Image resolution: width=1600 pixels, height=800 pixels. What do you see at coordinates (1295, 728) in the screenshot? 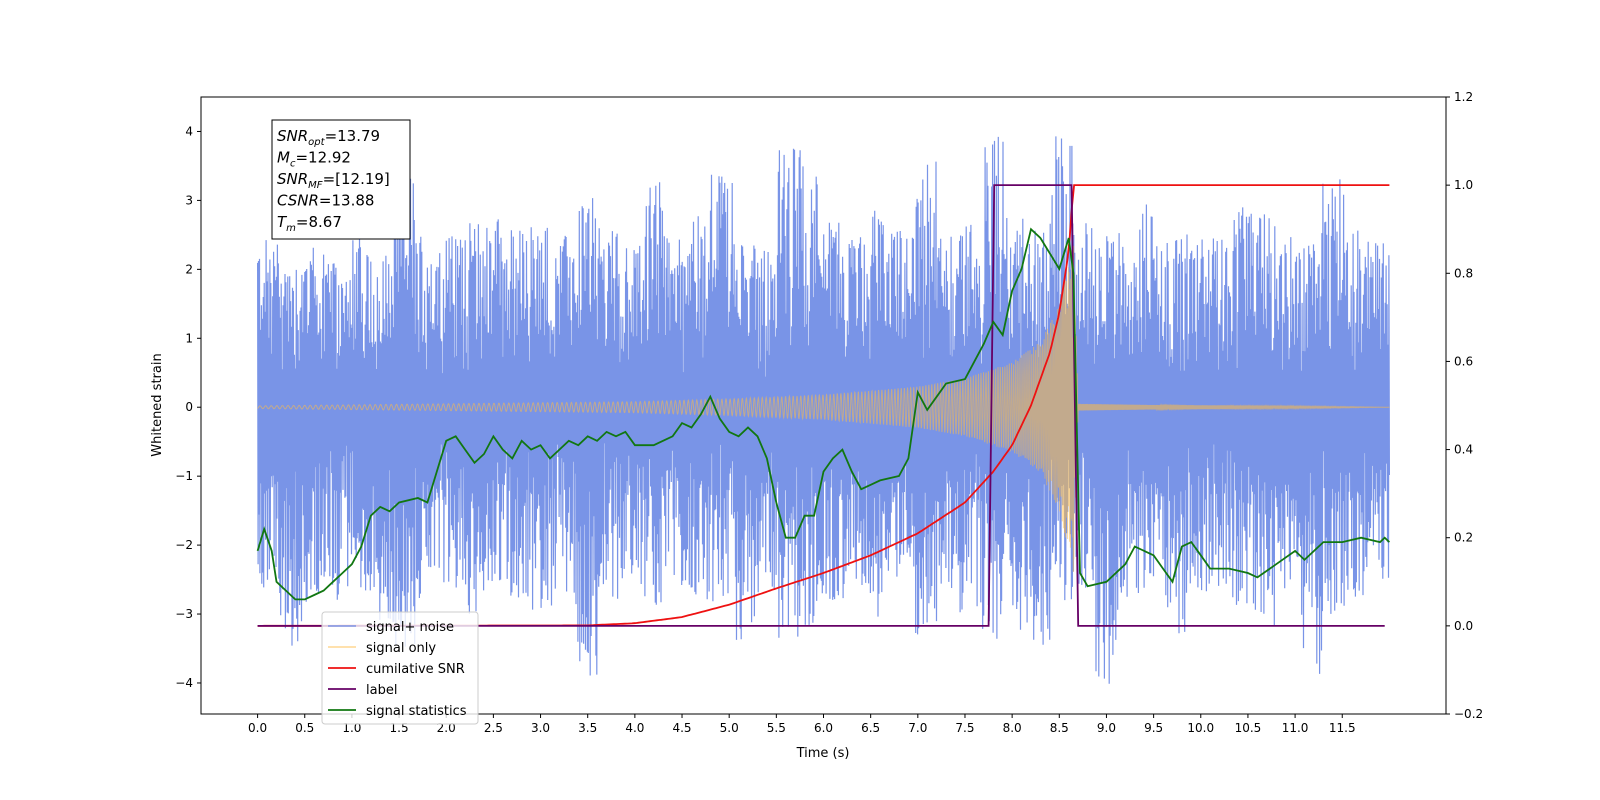
I see `x-tick-label: 11.0` at bounding box center [1295, 728].